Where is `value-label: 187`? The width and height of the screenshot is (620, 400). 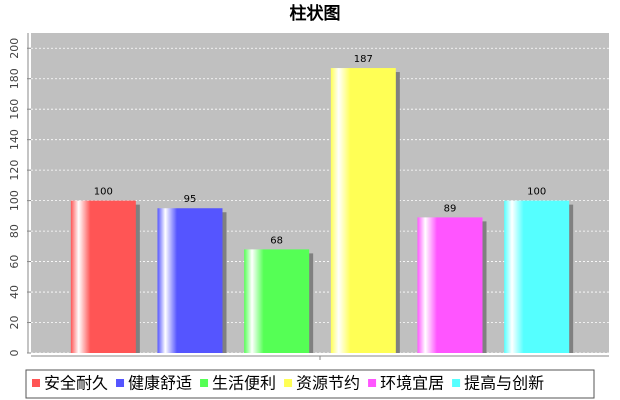
value-label: 187 is located at coordinates (363, 59).